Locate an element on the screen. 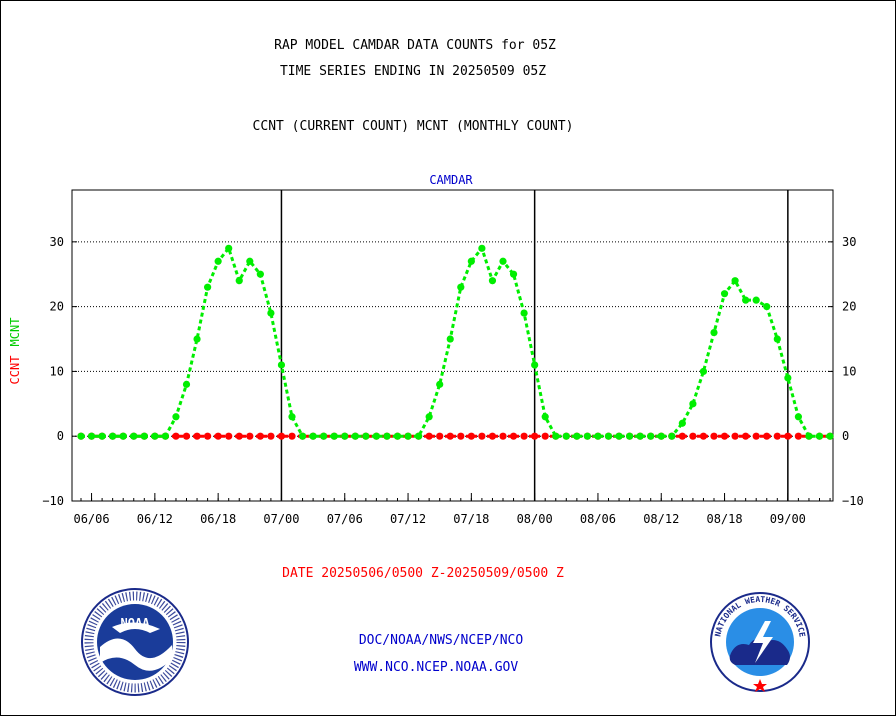 This screenshot has width=896, height=716. noaa-logo-icon: NOAA is located at coordinates (135, 642).